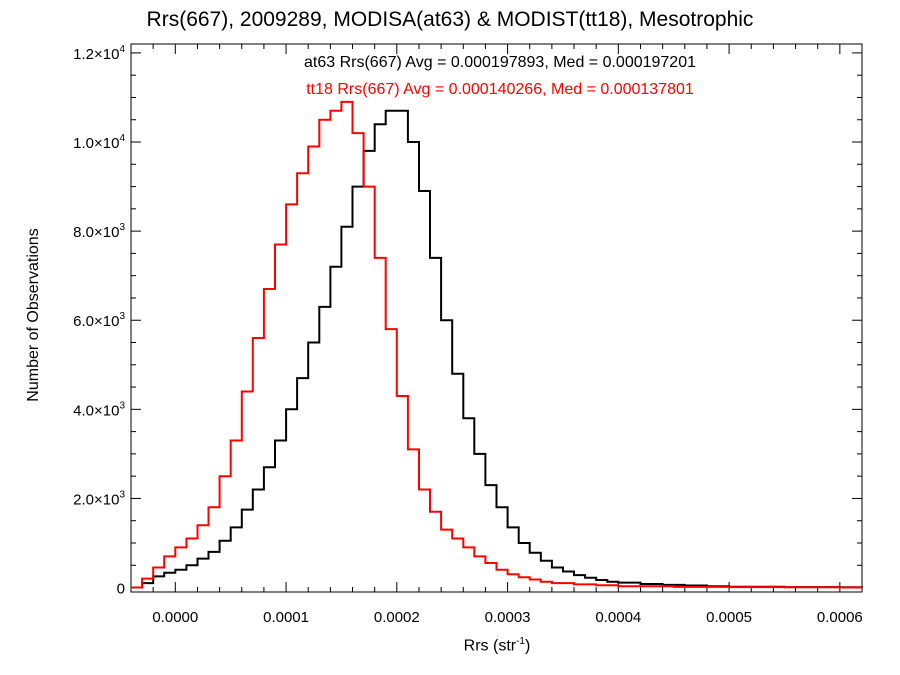 The width and height of the screenshot is (900, 675). I want to click on y-tick-label: 8.0×10³, so click(99, 231).